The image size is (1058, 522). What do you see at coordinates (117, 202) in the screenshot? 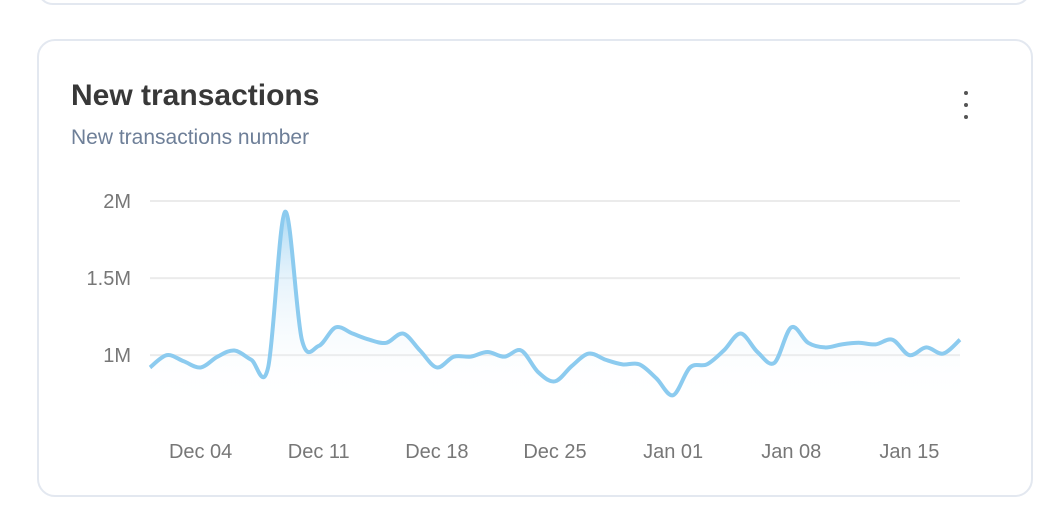
I see `y-tick-label: 2M` at bounding box center [117, 202].